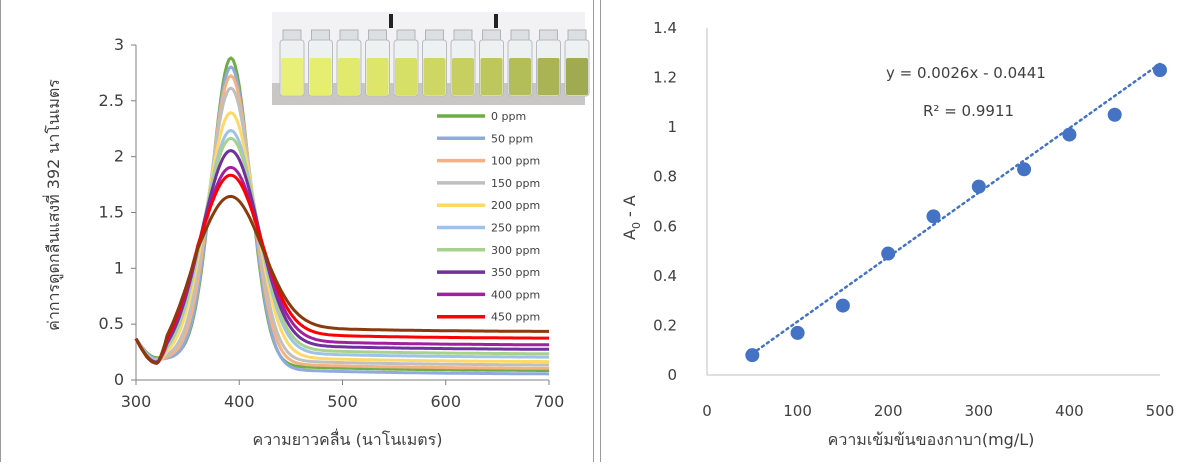 The width and height of the screenshot is (1193, 466). Describe the element at coordinates (53, 205) in the screenshot. I see `y-axis-title: ค่าการดูดกลืนแสงที่ 392 นาโนเมตร` at that location.